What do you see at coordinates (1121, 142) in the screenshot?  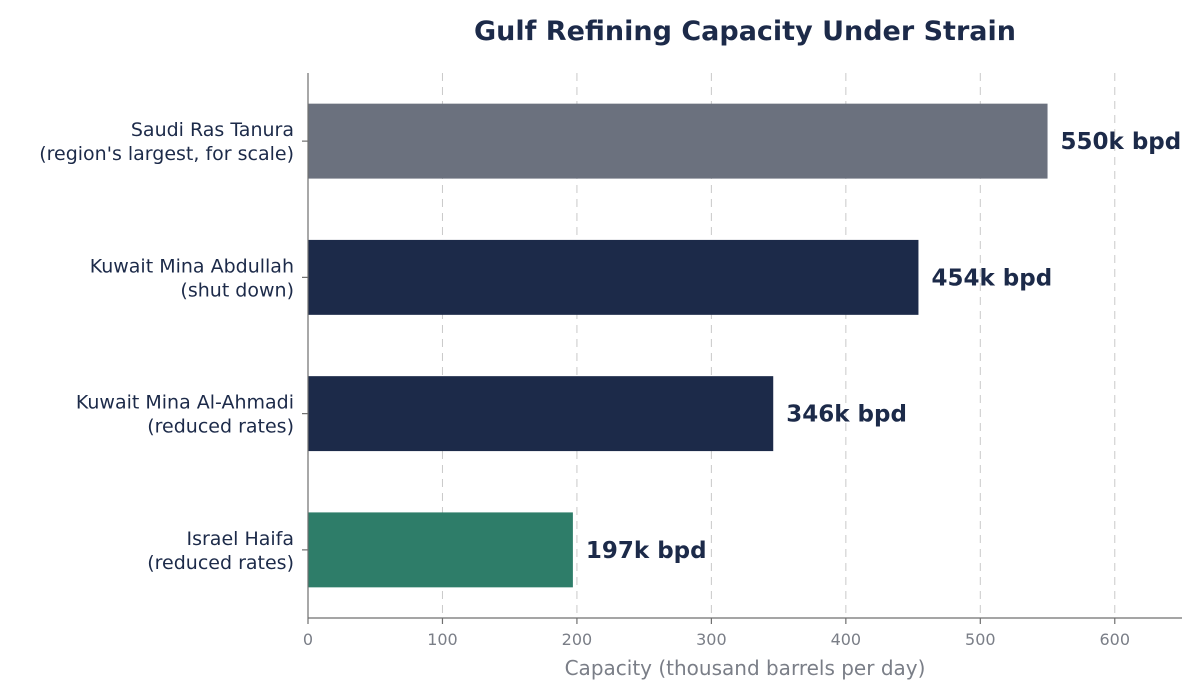 I see `value-label: 550k bpd` at bounding box center [1121, 142].